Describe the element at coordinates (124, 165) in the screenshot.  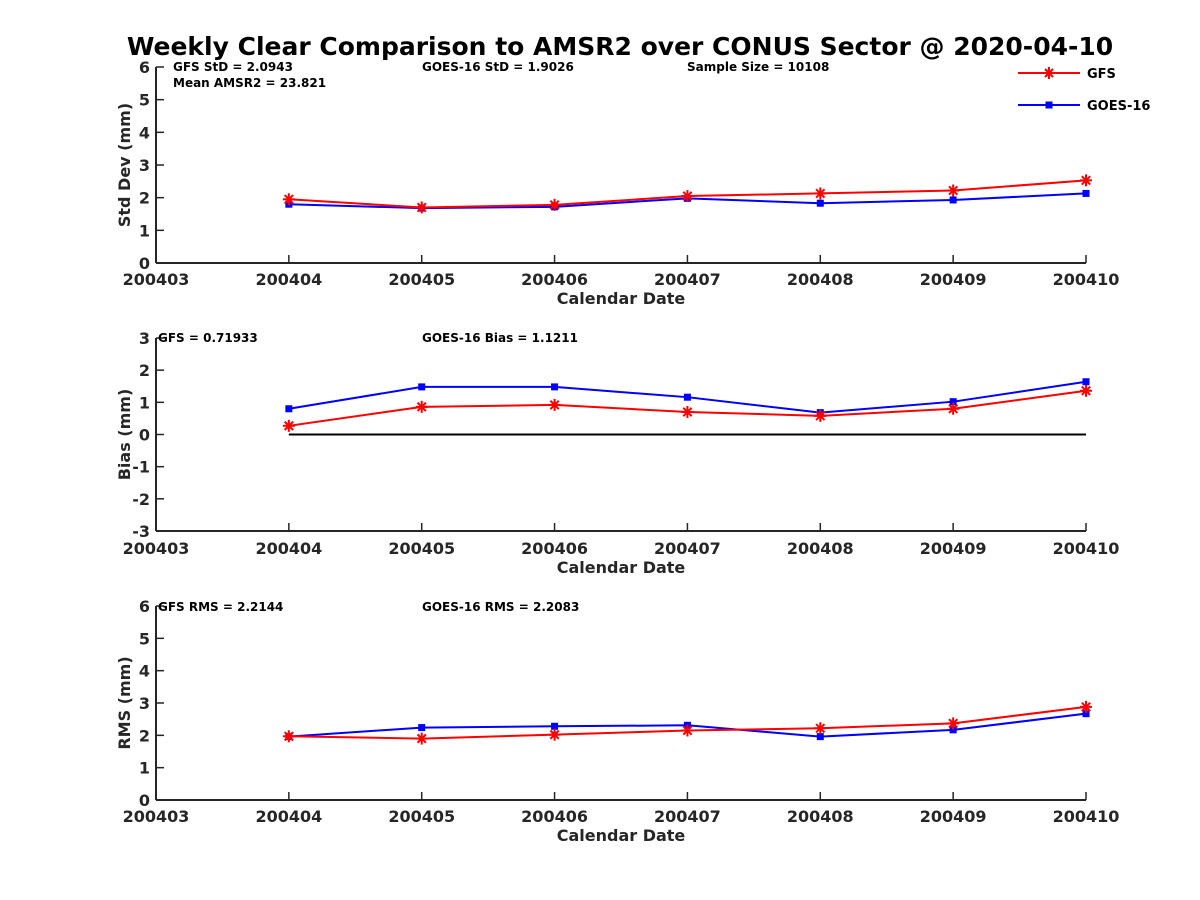
I see `y-axis-label: Std Dev (mm)` at that location.